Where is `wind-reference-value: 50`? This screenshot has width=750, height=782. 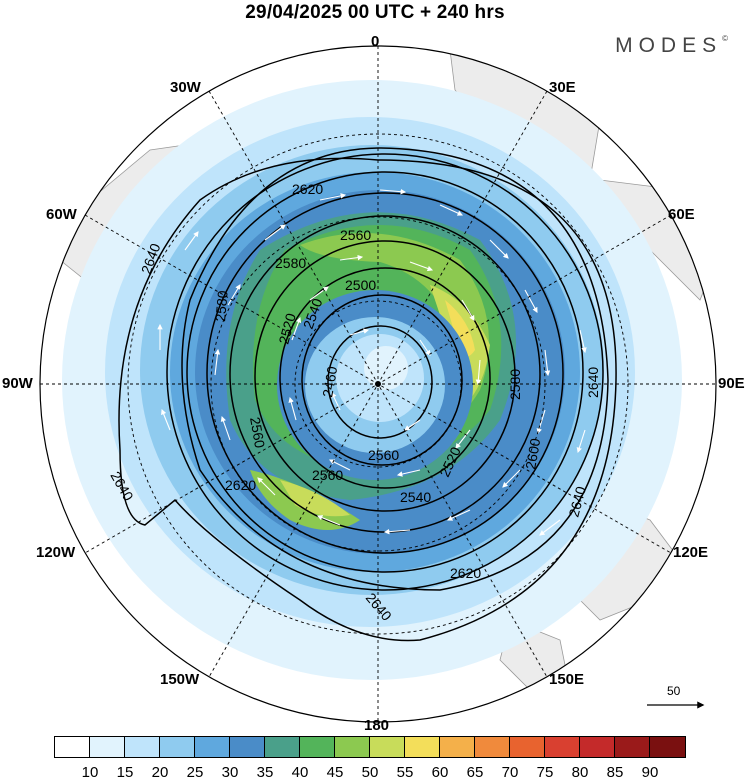
wind-reference-value: 50 is located at coordinates (674, 691).